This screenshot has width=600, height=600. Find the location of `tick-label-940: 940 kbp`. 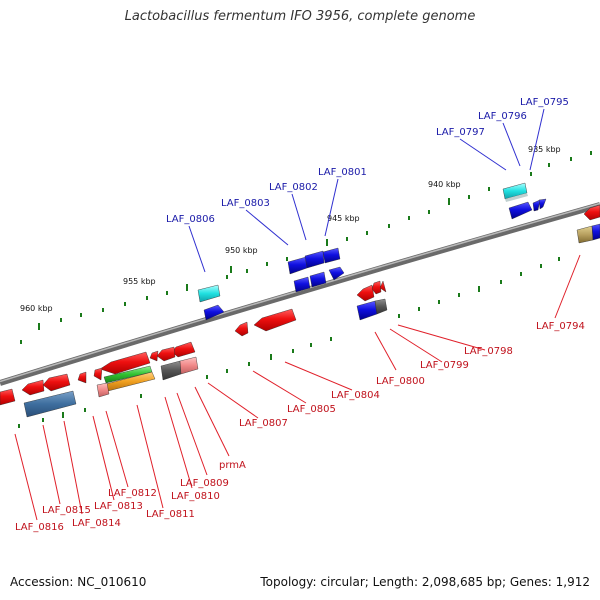

tick-label-940: 940 kbp is located at coordinates (444, 184).